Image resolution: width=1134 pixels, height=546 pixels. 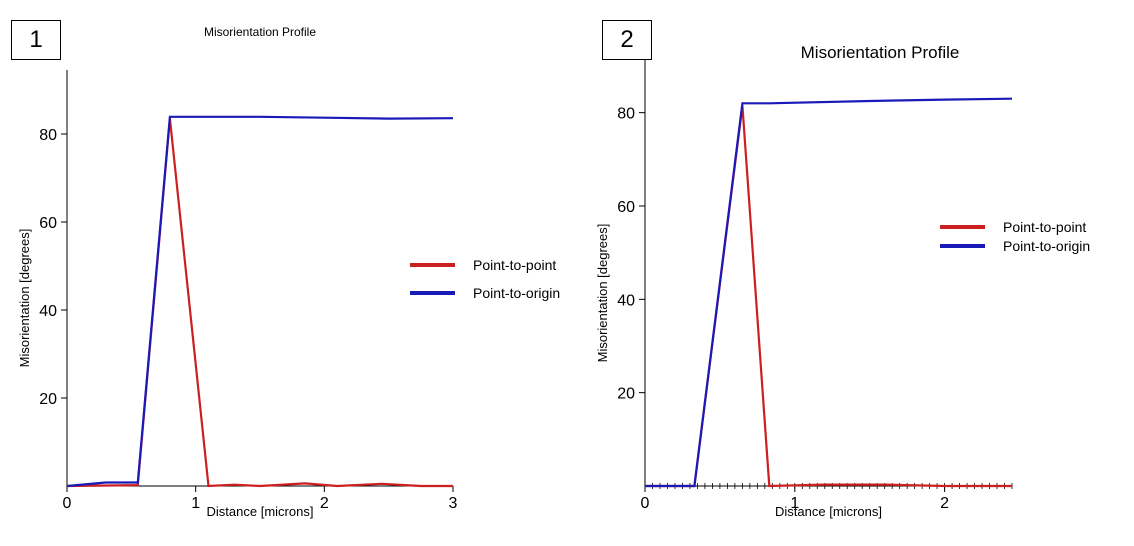 What do you see at coordinates (453, 503) in the screenshot?
I see `x-tick-label: 3` at bounding box center [453, 503].